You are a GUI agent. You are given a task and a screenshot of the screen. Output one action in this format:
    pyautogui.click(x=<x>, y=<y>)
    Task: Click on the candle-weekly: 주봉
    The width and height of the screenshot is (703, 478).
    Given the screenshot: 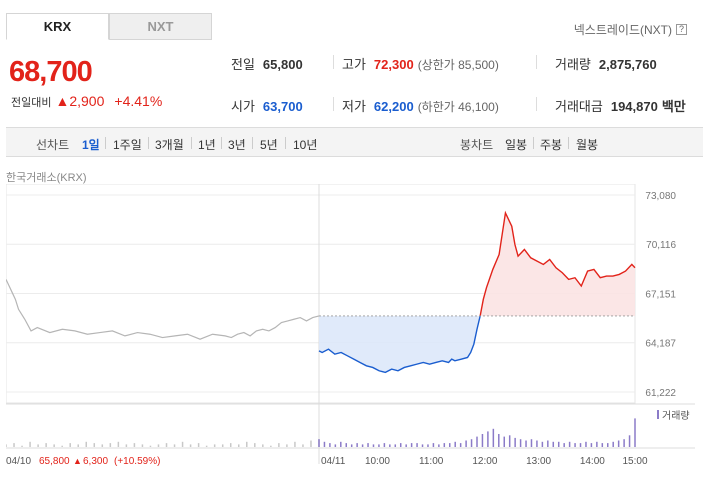 What is the action you would take?
    pyautogui.click(x=551, y=145)
    